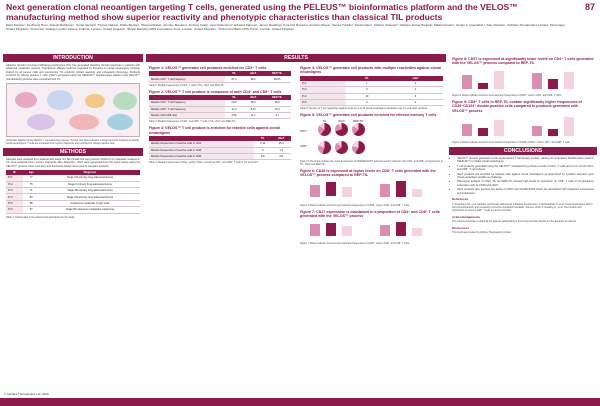 This screenshot has height=406, width=600. What do you see at coordinates (277, 79) in the screenshot?
I see `table-cell: 95.05` at bounding box center [277, 79].